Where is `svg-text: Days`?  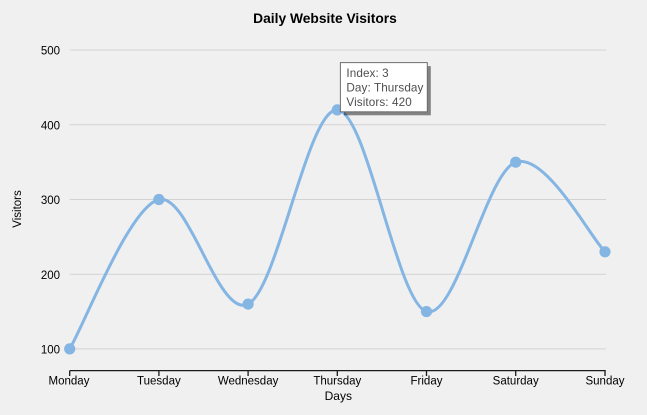 svg-text: Days is located at coordinates (338, 396).